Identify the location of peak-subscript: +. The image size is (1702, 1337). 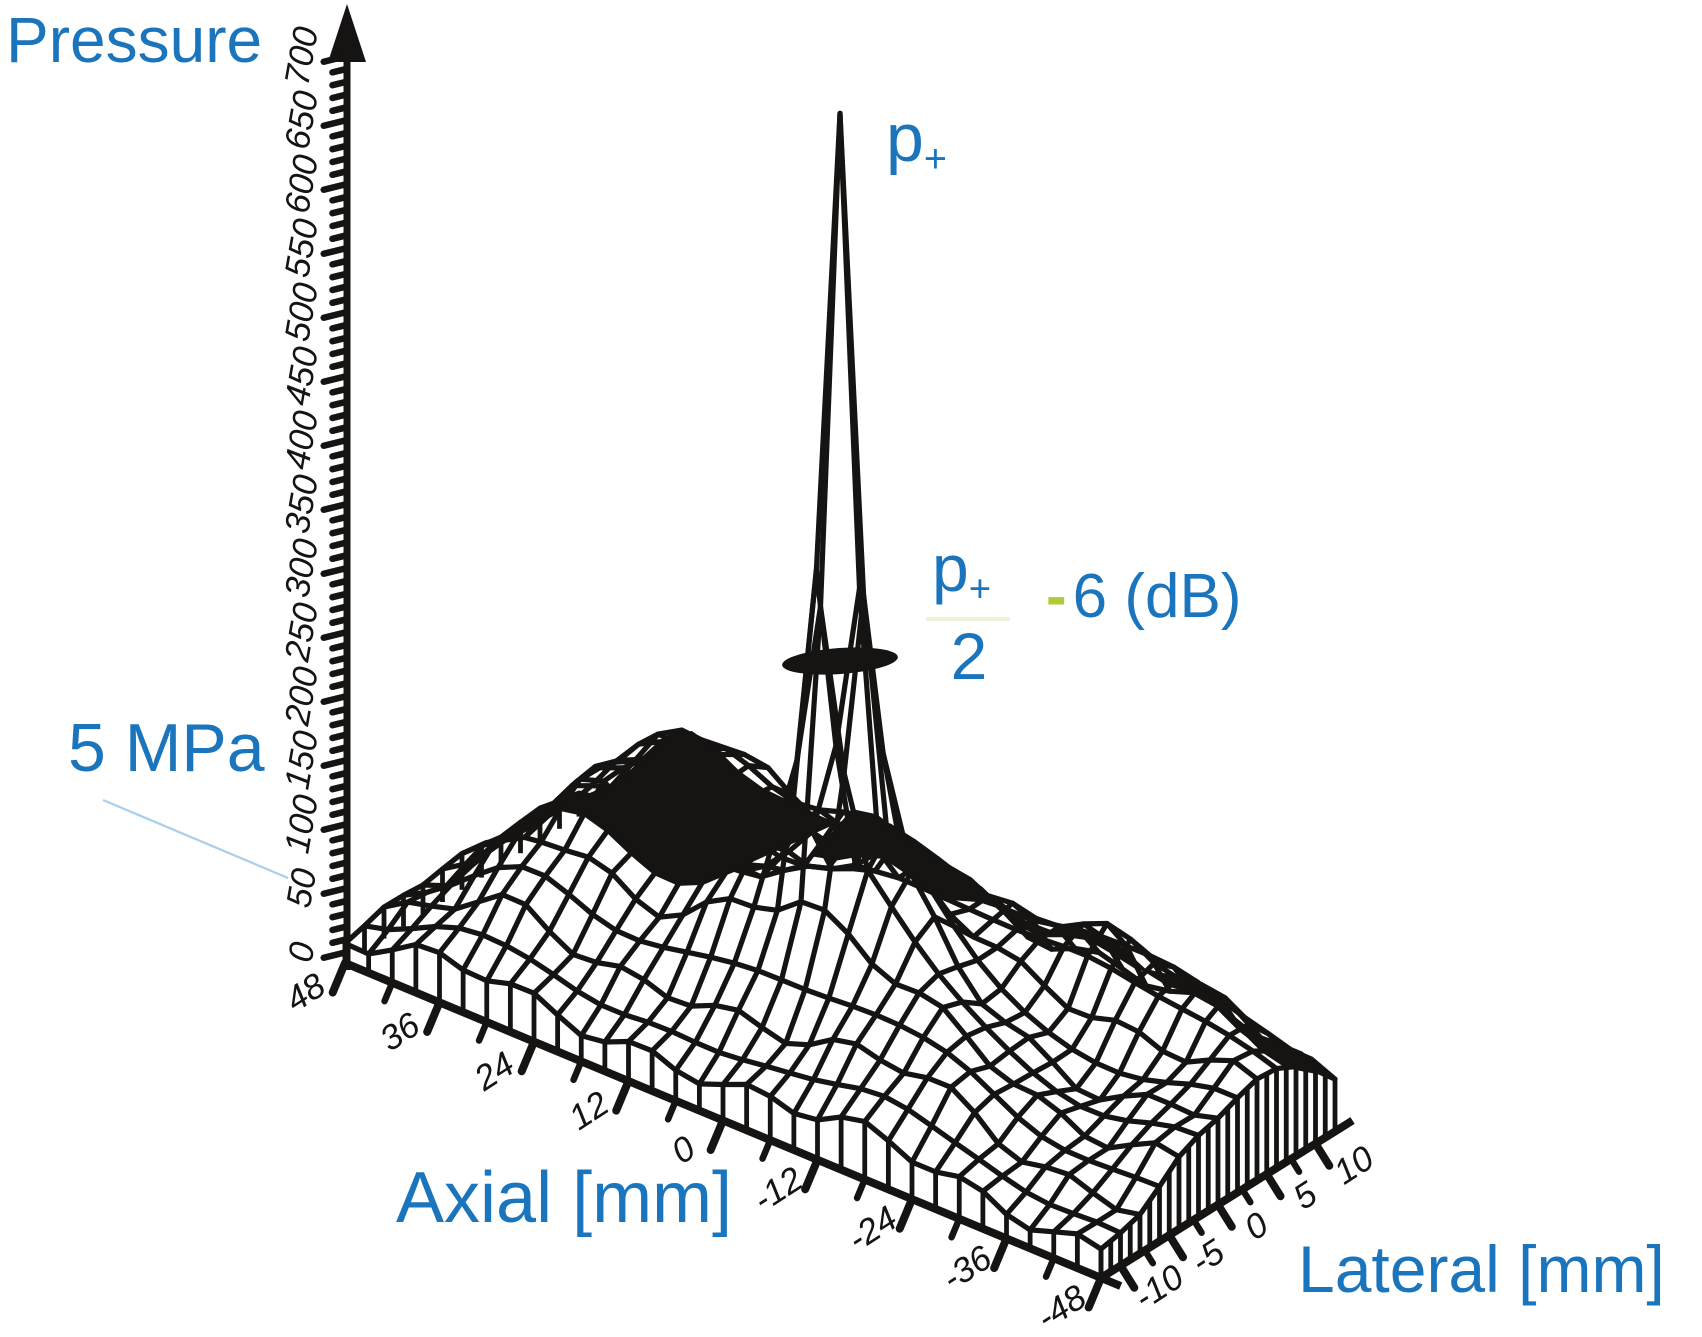
(935, 159).